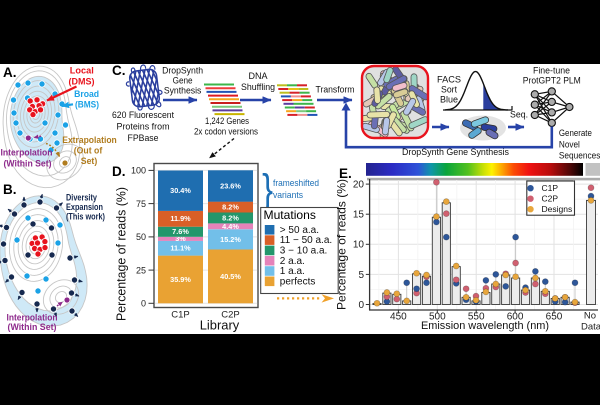 The image size is (600, 405). I want to click on svg-text: 450, so click(398, 317).